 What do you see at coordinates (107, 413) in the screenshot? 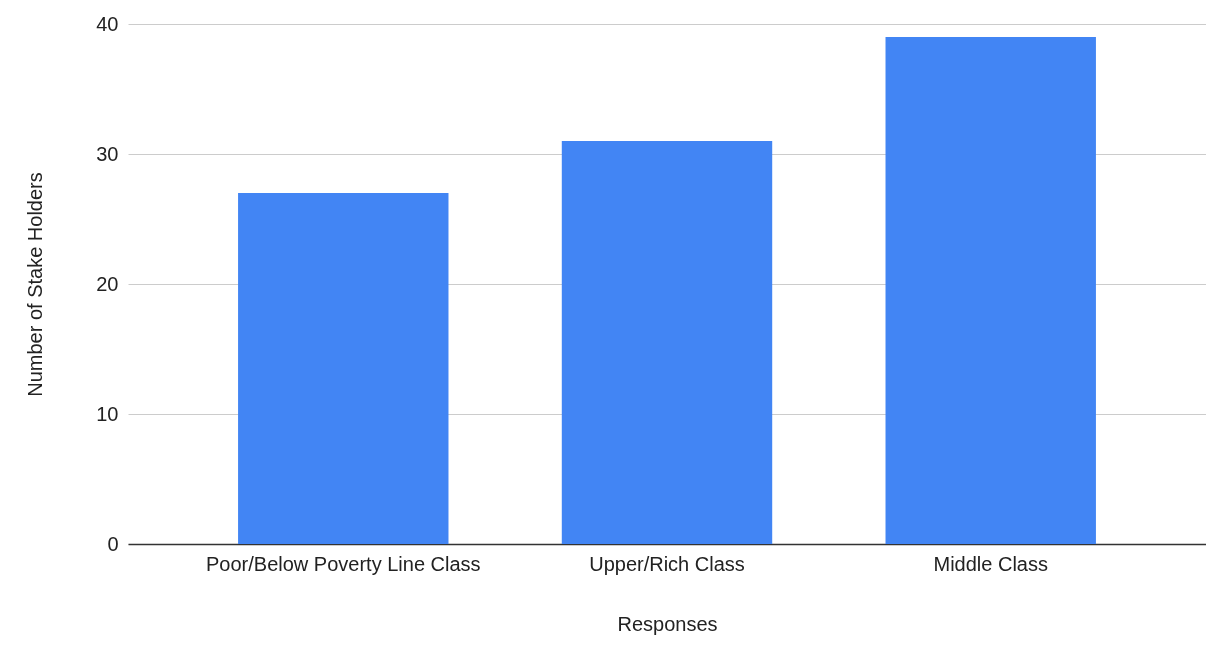
I see `y-tick-label: 10` at bounding box center [107, 413].